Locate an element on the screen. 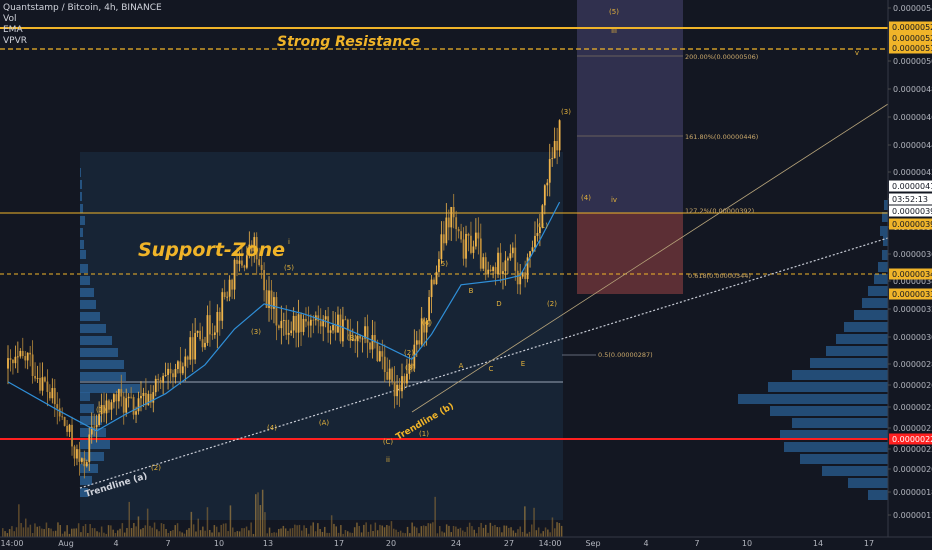 The height and width of the screenshot is (550, 932). wave-label: (3) is located at coordinates (410, 368).